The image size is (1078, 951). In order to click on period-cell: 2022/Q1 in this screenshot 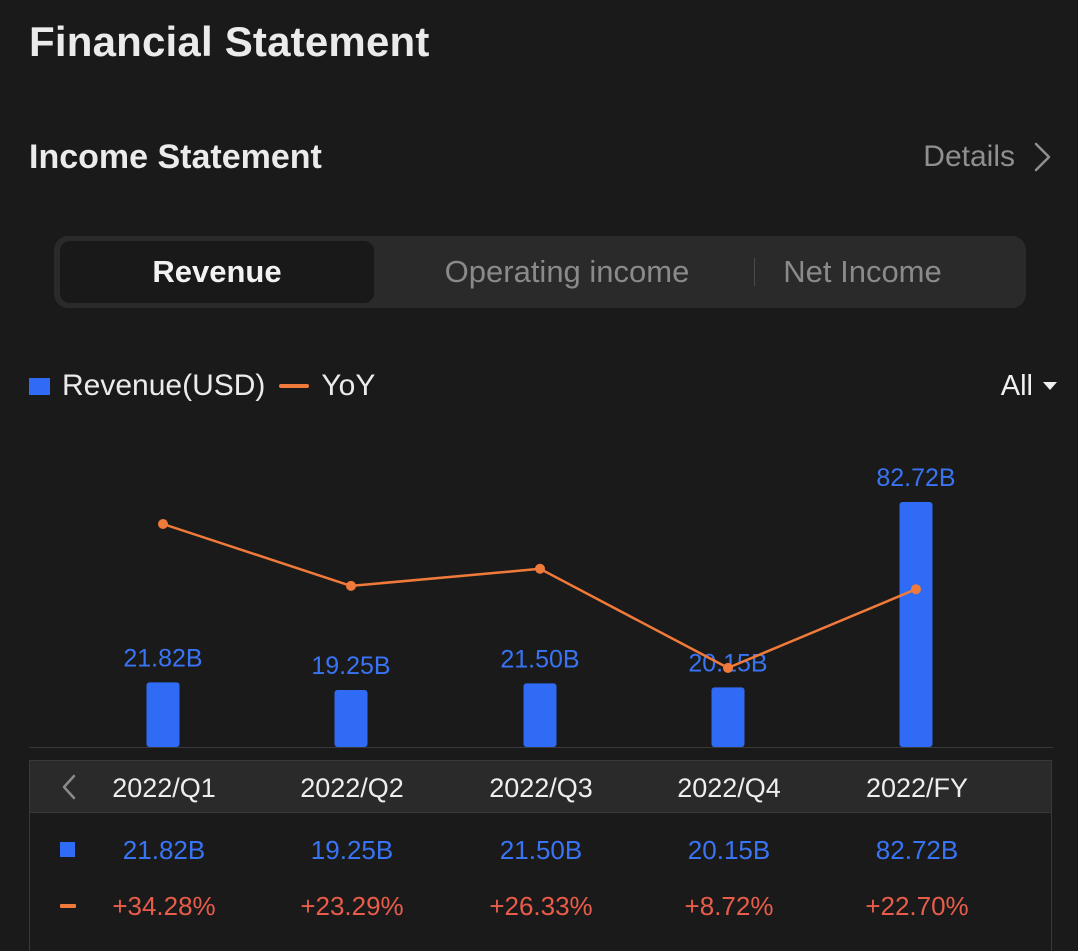, I will do `click(164, 788)`.